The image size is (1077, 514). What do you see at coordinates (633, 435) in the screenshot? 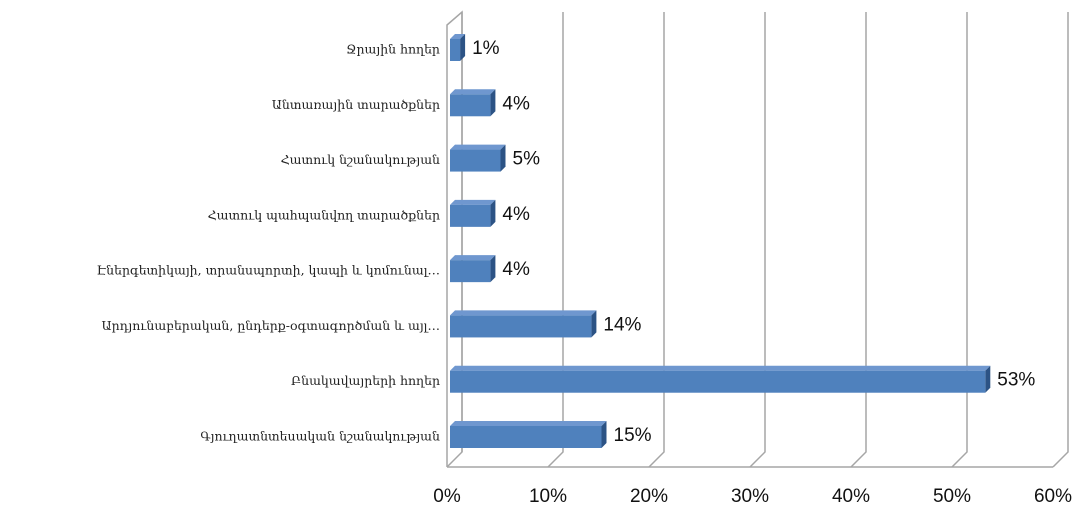
I see `value-label: 15%` at bounding box center [633, 435].